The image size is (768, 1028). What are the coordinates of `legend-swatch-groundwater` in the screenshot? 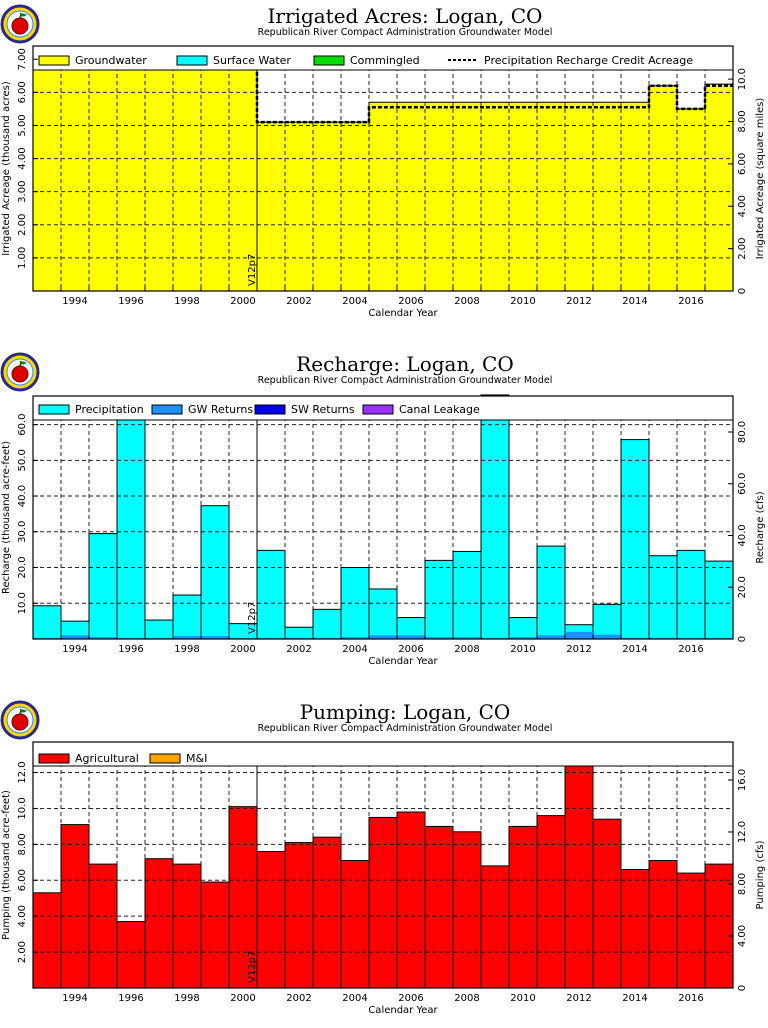 It's located at (54, 60).